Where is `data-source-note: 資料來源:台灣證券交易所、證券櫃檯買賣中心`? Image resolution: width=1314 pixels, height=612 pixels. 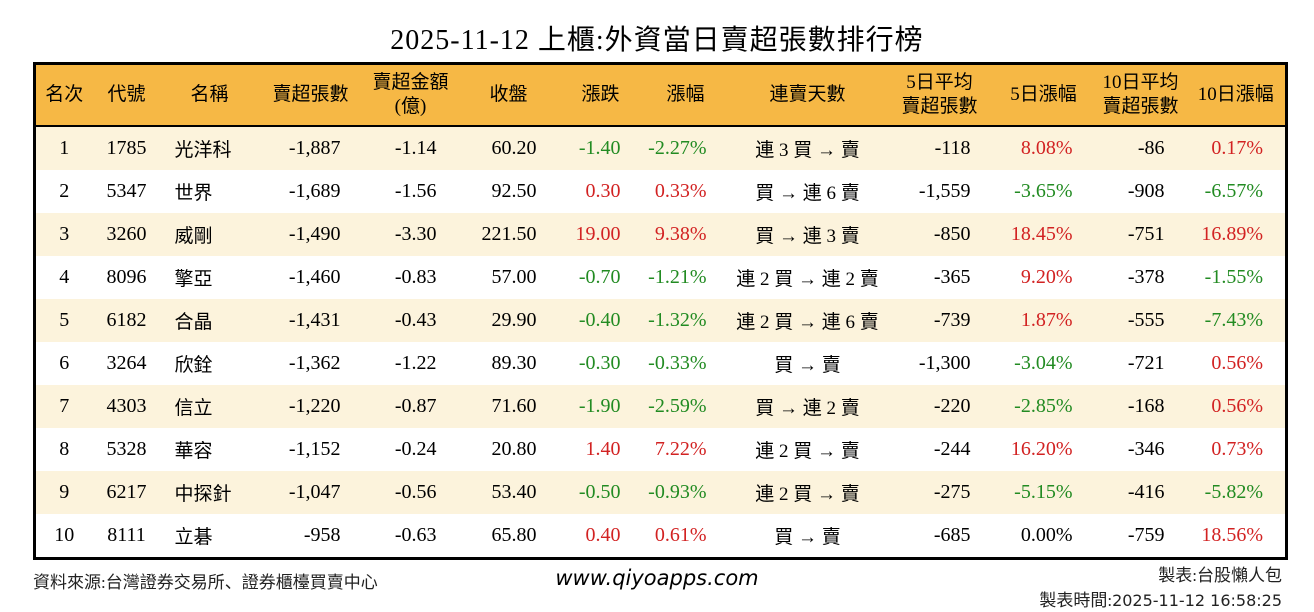 data-source-note: 資料來源:台灣證券交易所、證券櫃檯買賣中心 is located at coordinates (205, 582).